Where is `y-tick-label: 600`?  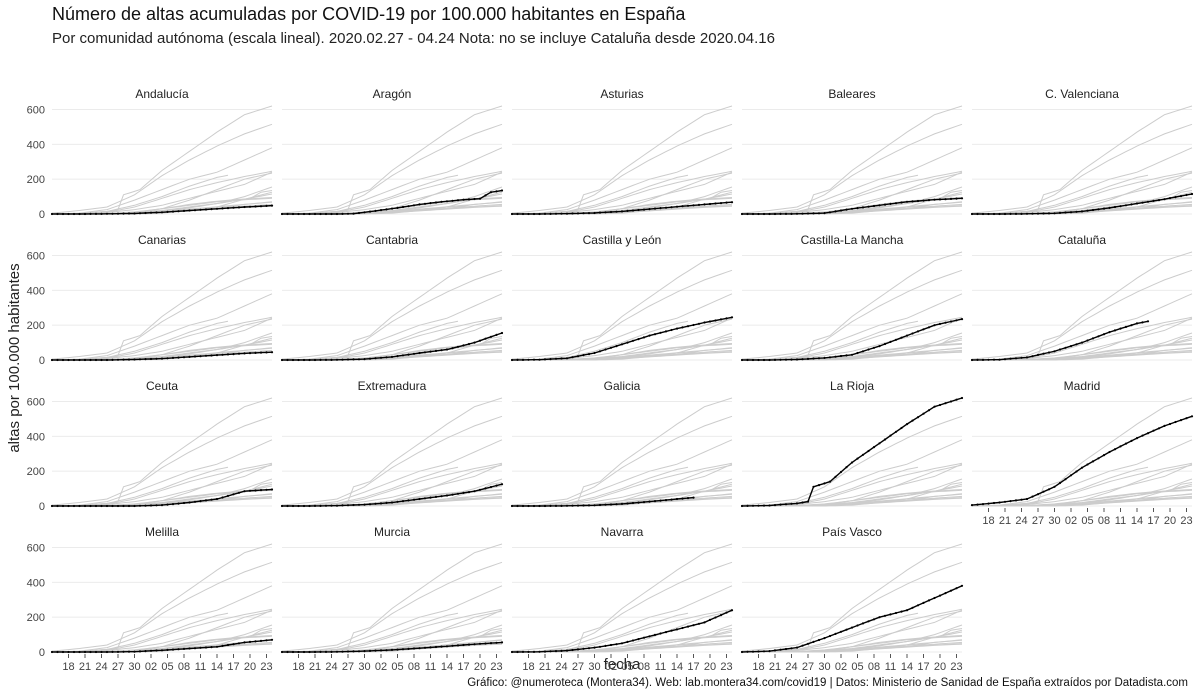 y-tick-label: 600 is located at coordinates (36, 110).